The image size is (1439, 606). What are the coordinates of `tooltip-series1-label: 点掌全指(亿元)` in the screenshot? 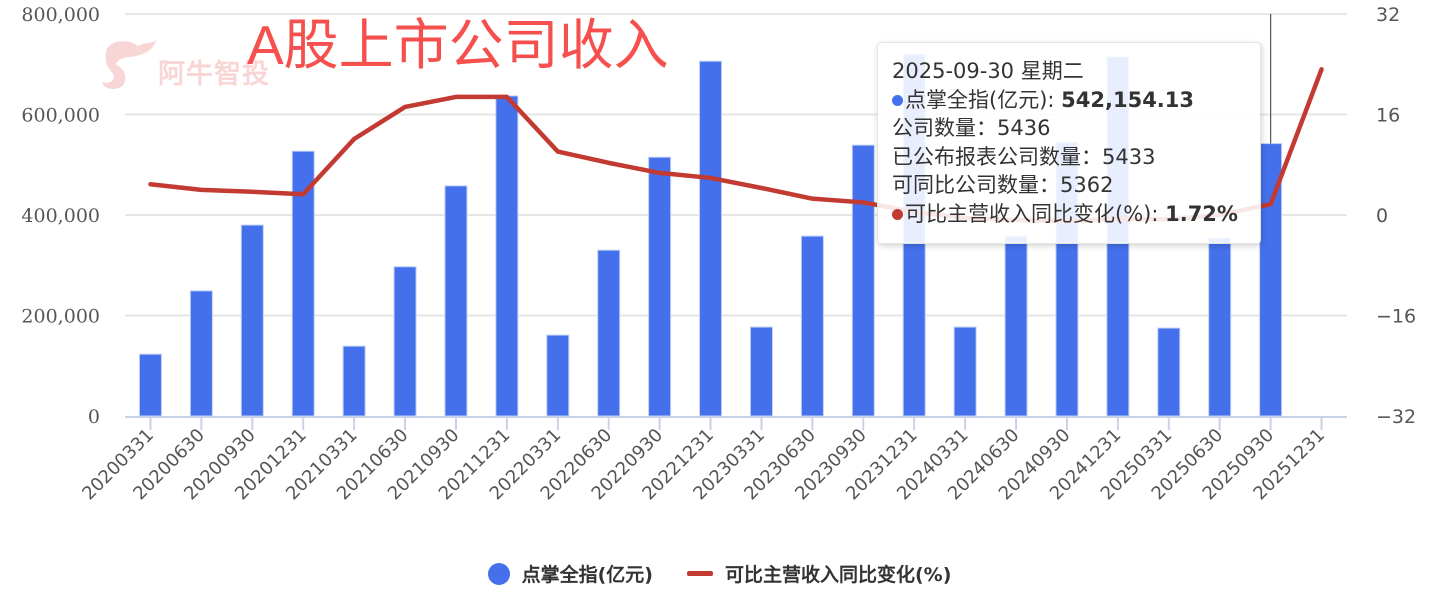 It's located at (976, 99).